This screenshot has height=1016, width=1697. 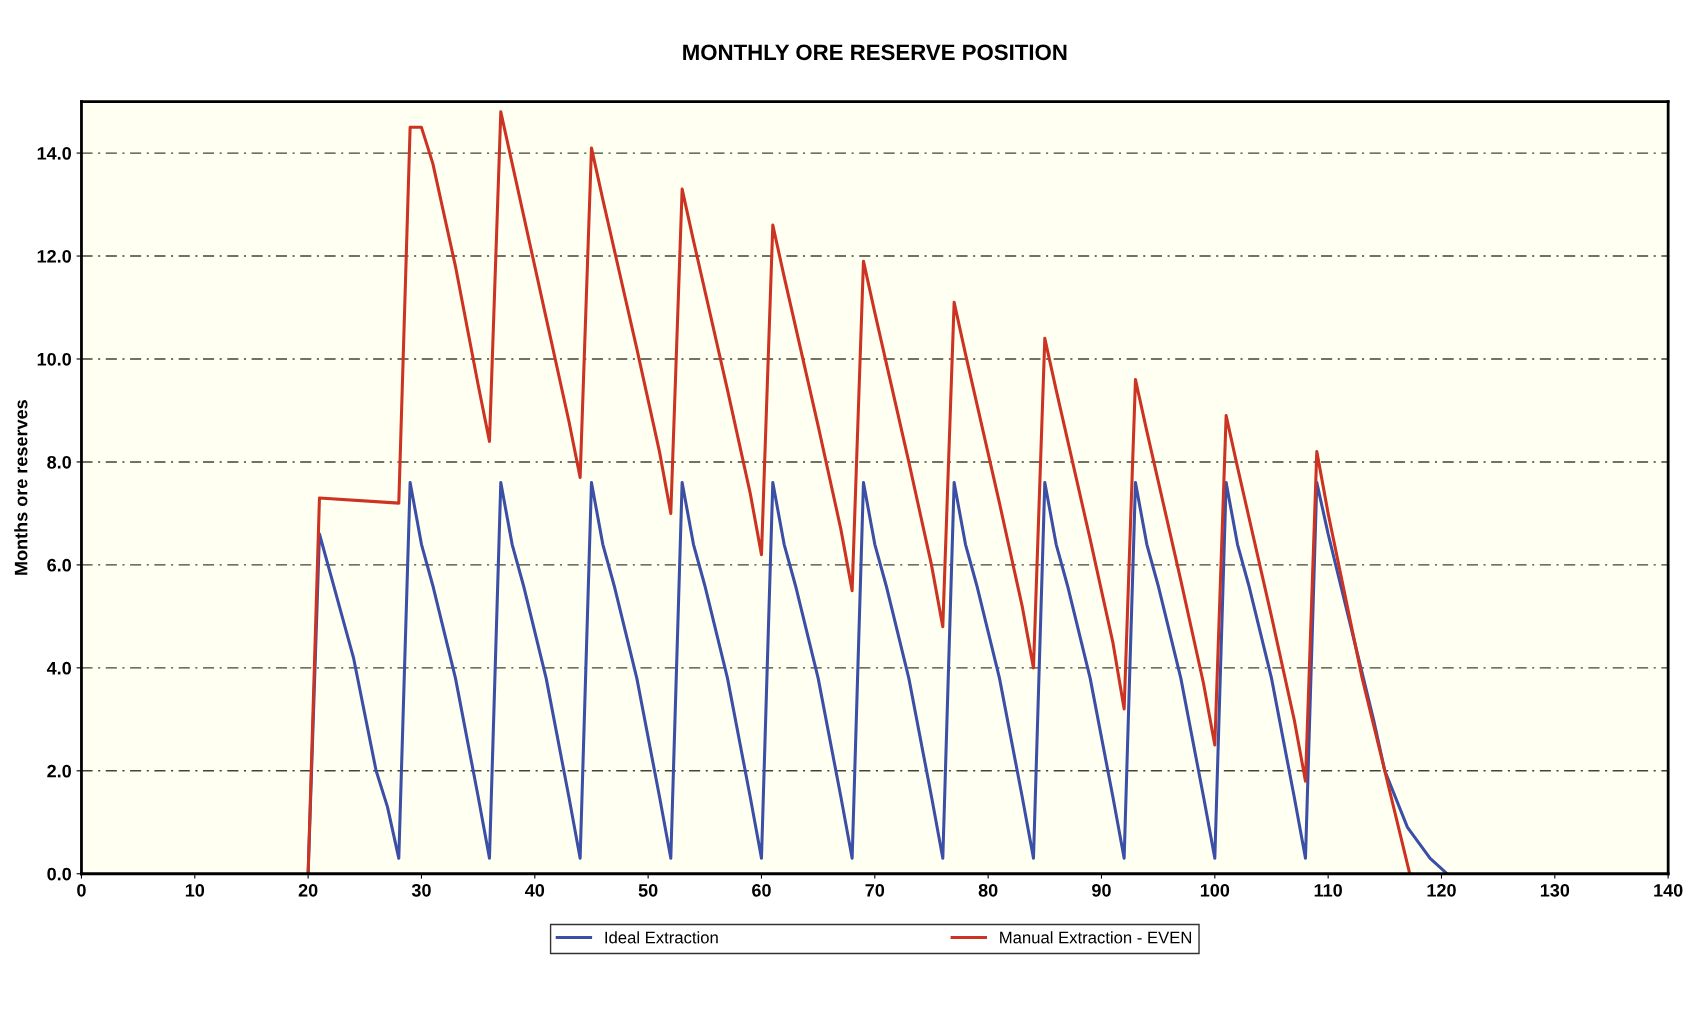 What do you see at coordinates (54, 359) in the screenshot?
I see `y-tick-label: 10.0` at bounding box center [54, 359].